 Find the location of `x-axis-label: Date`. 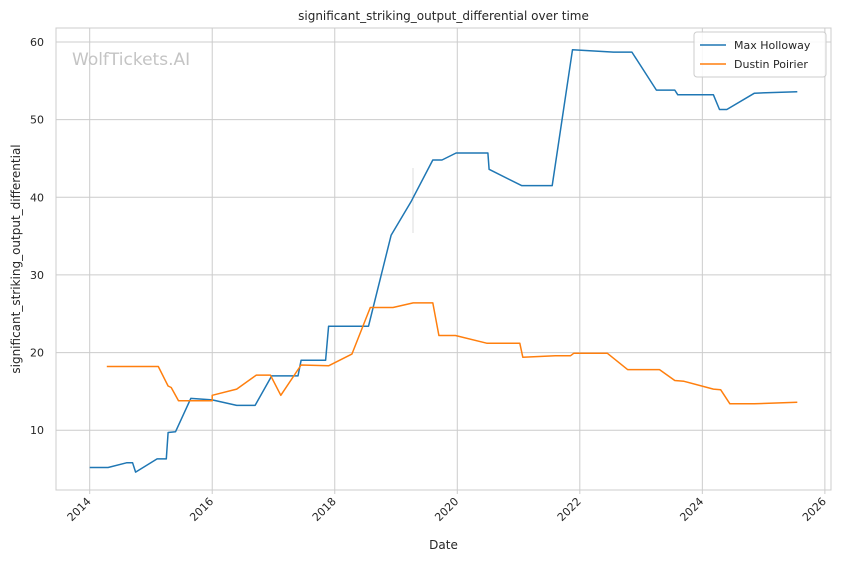

x-axis-label: Date is located at coordinates (443, 545).